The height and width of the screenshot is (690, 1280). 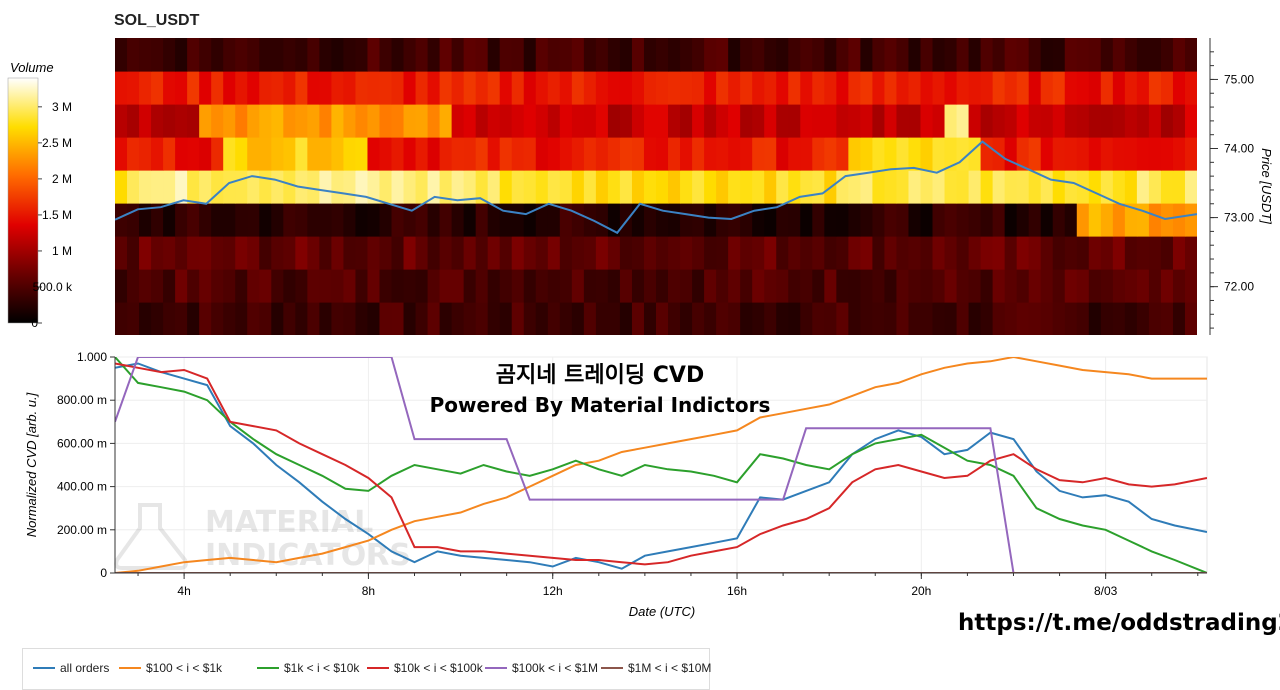 I want to click on legend-item: $100k < i < $1M, so click(x=541, y=668).